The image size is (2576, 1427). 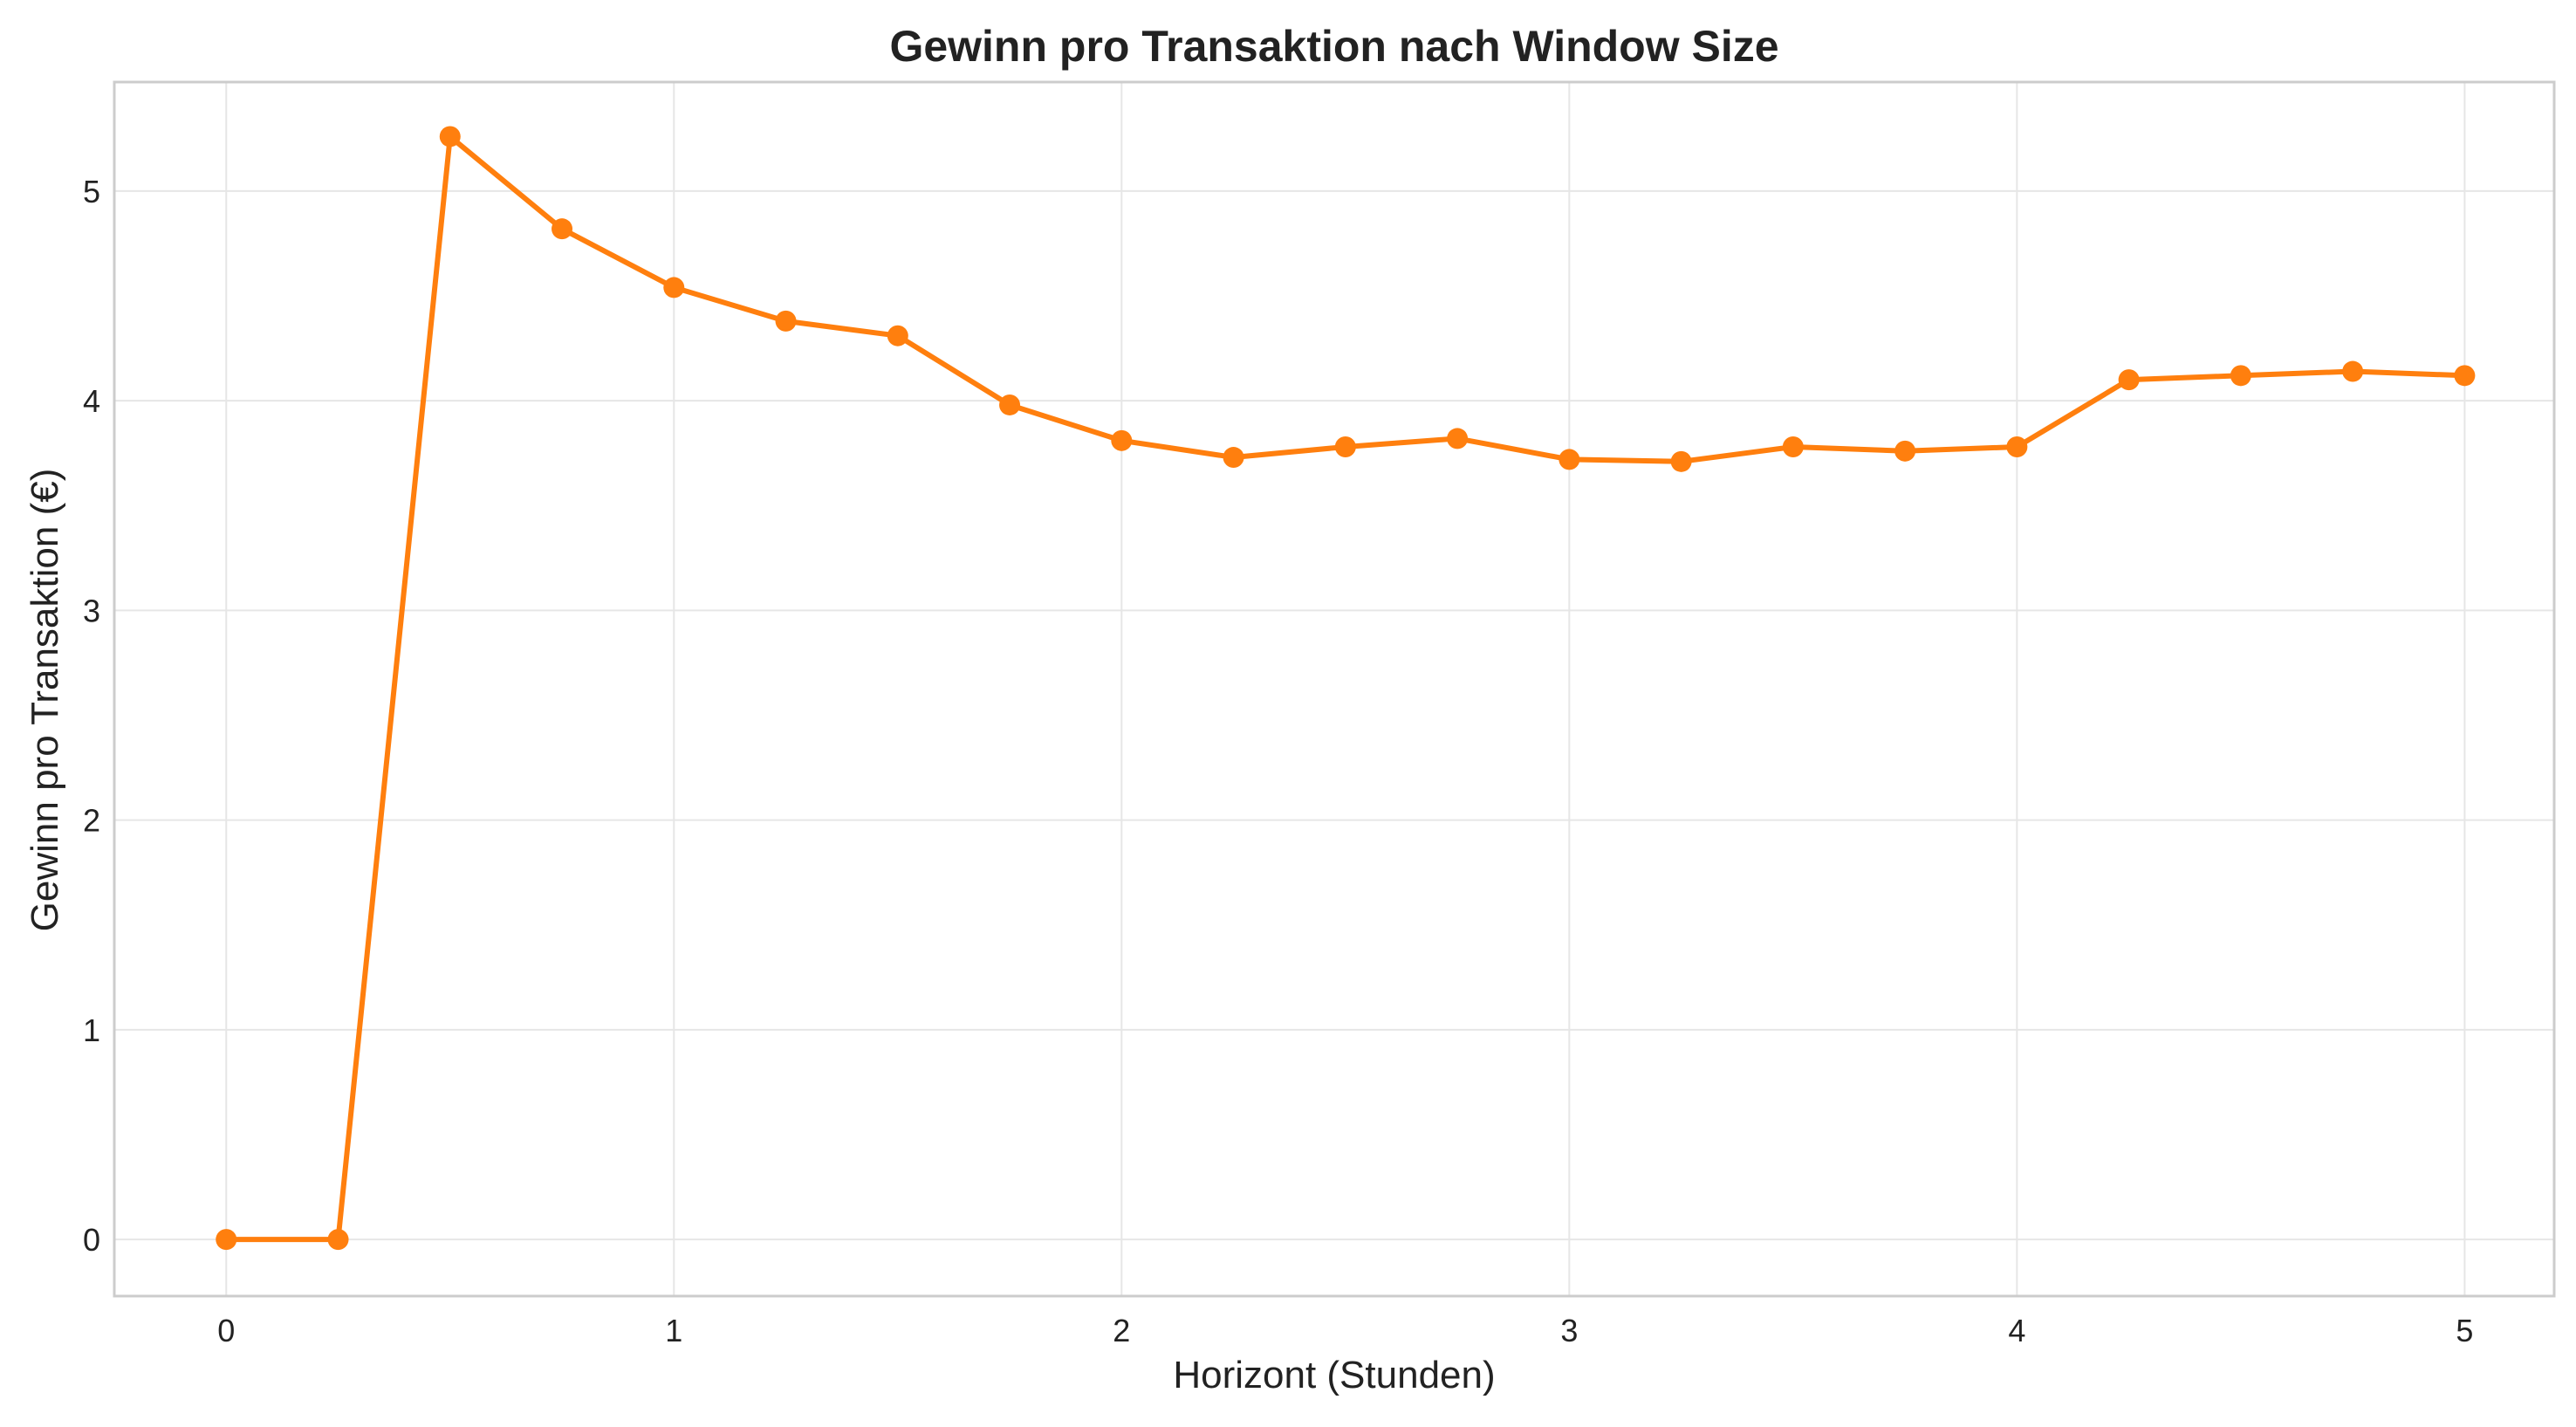 I want to click on x-tick-label: 2, so click(x=1122, y=1330).